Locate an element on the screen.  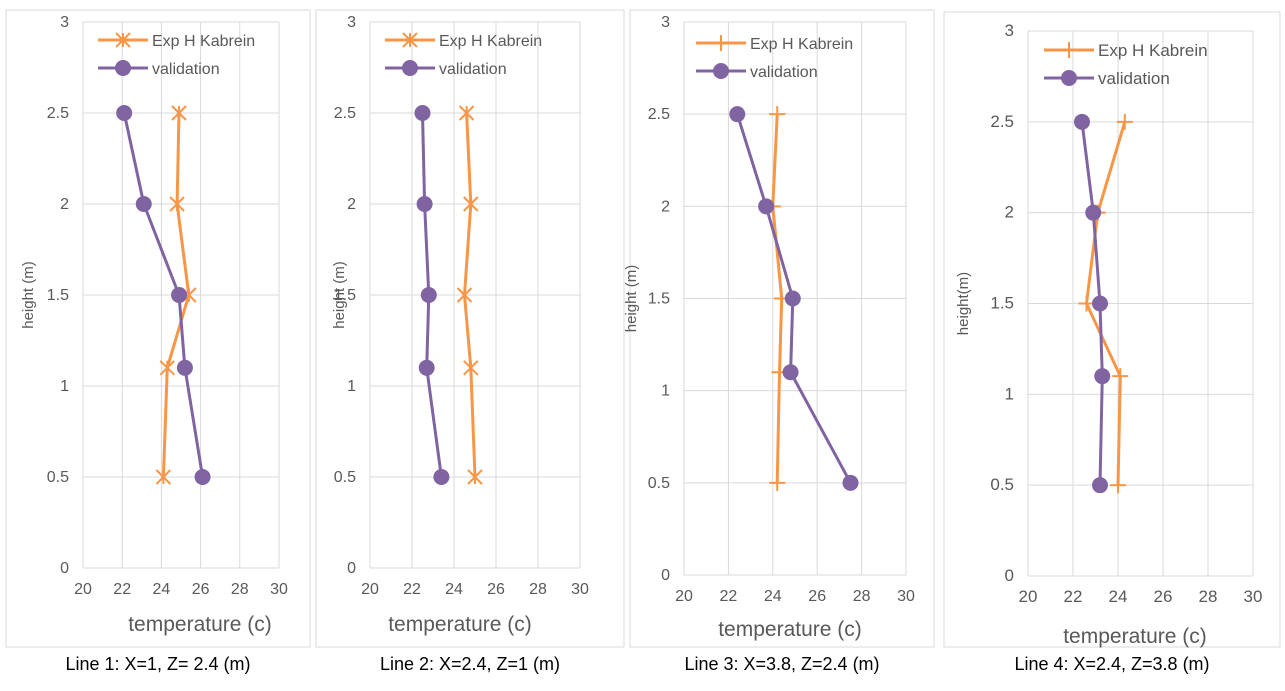
chart-caption-1: Line 1: X=1, Z= 2.4 (m) is located at coordinates (158, 664).